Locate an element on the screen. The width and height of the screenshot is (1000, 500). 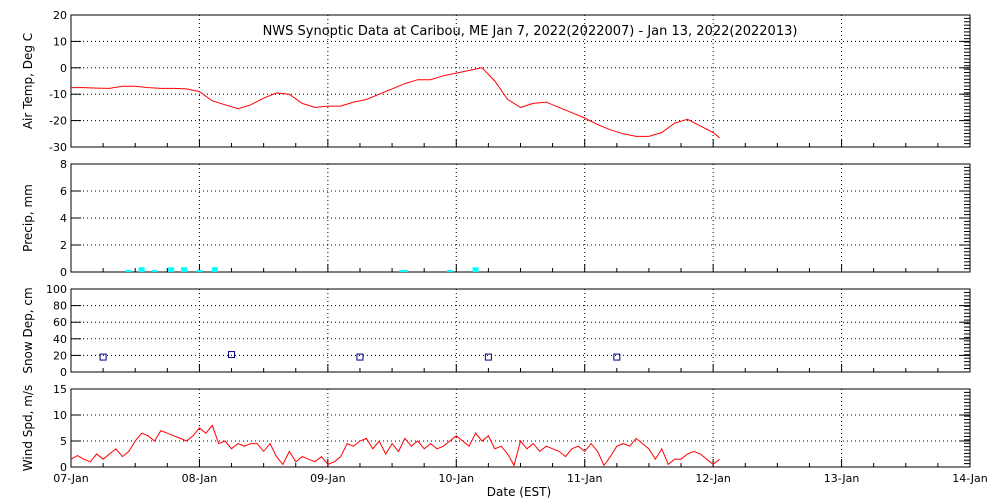
y-tick-label: 4 is located at coordinates (63, 218).